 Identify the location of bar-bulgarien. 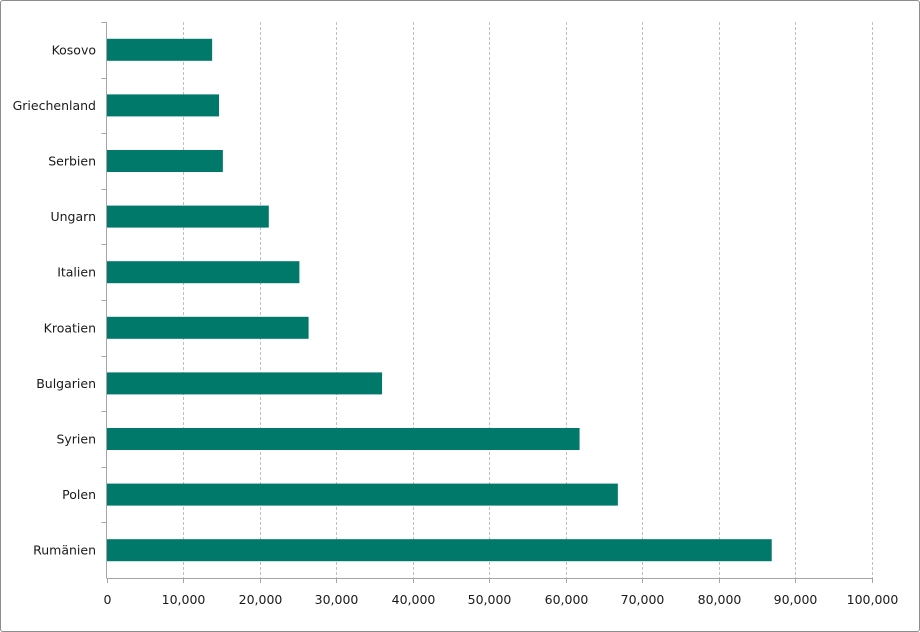
(244, 383).